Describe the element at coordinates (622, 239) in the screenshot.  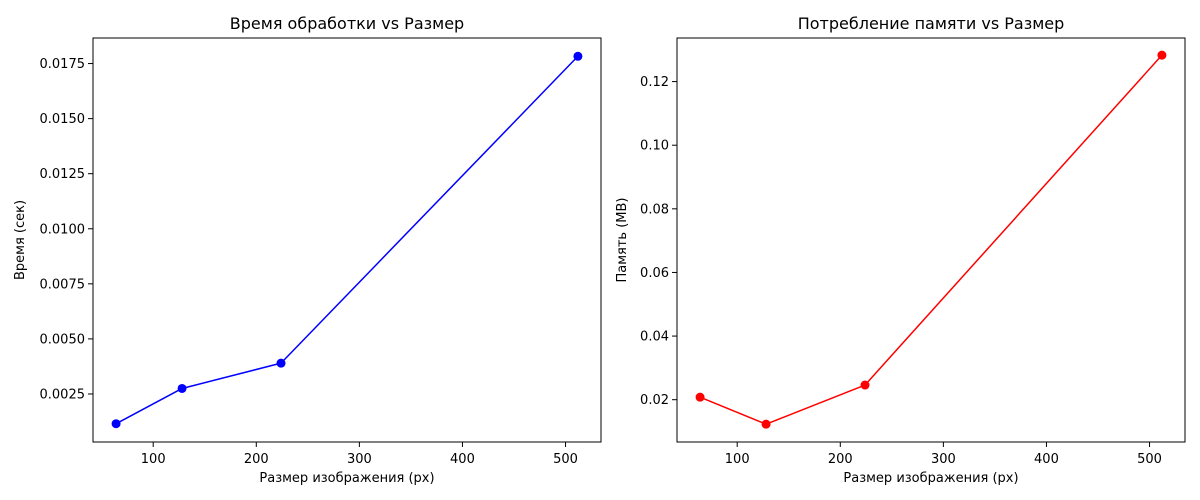
I see `y-axis-label: Память (MB)` at that location.